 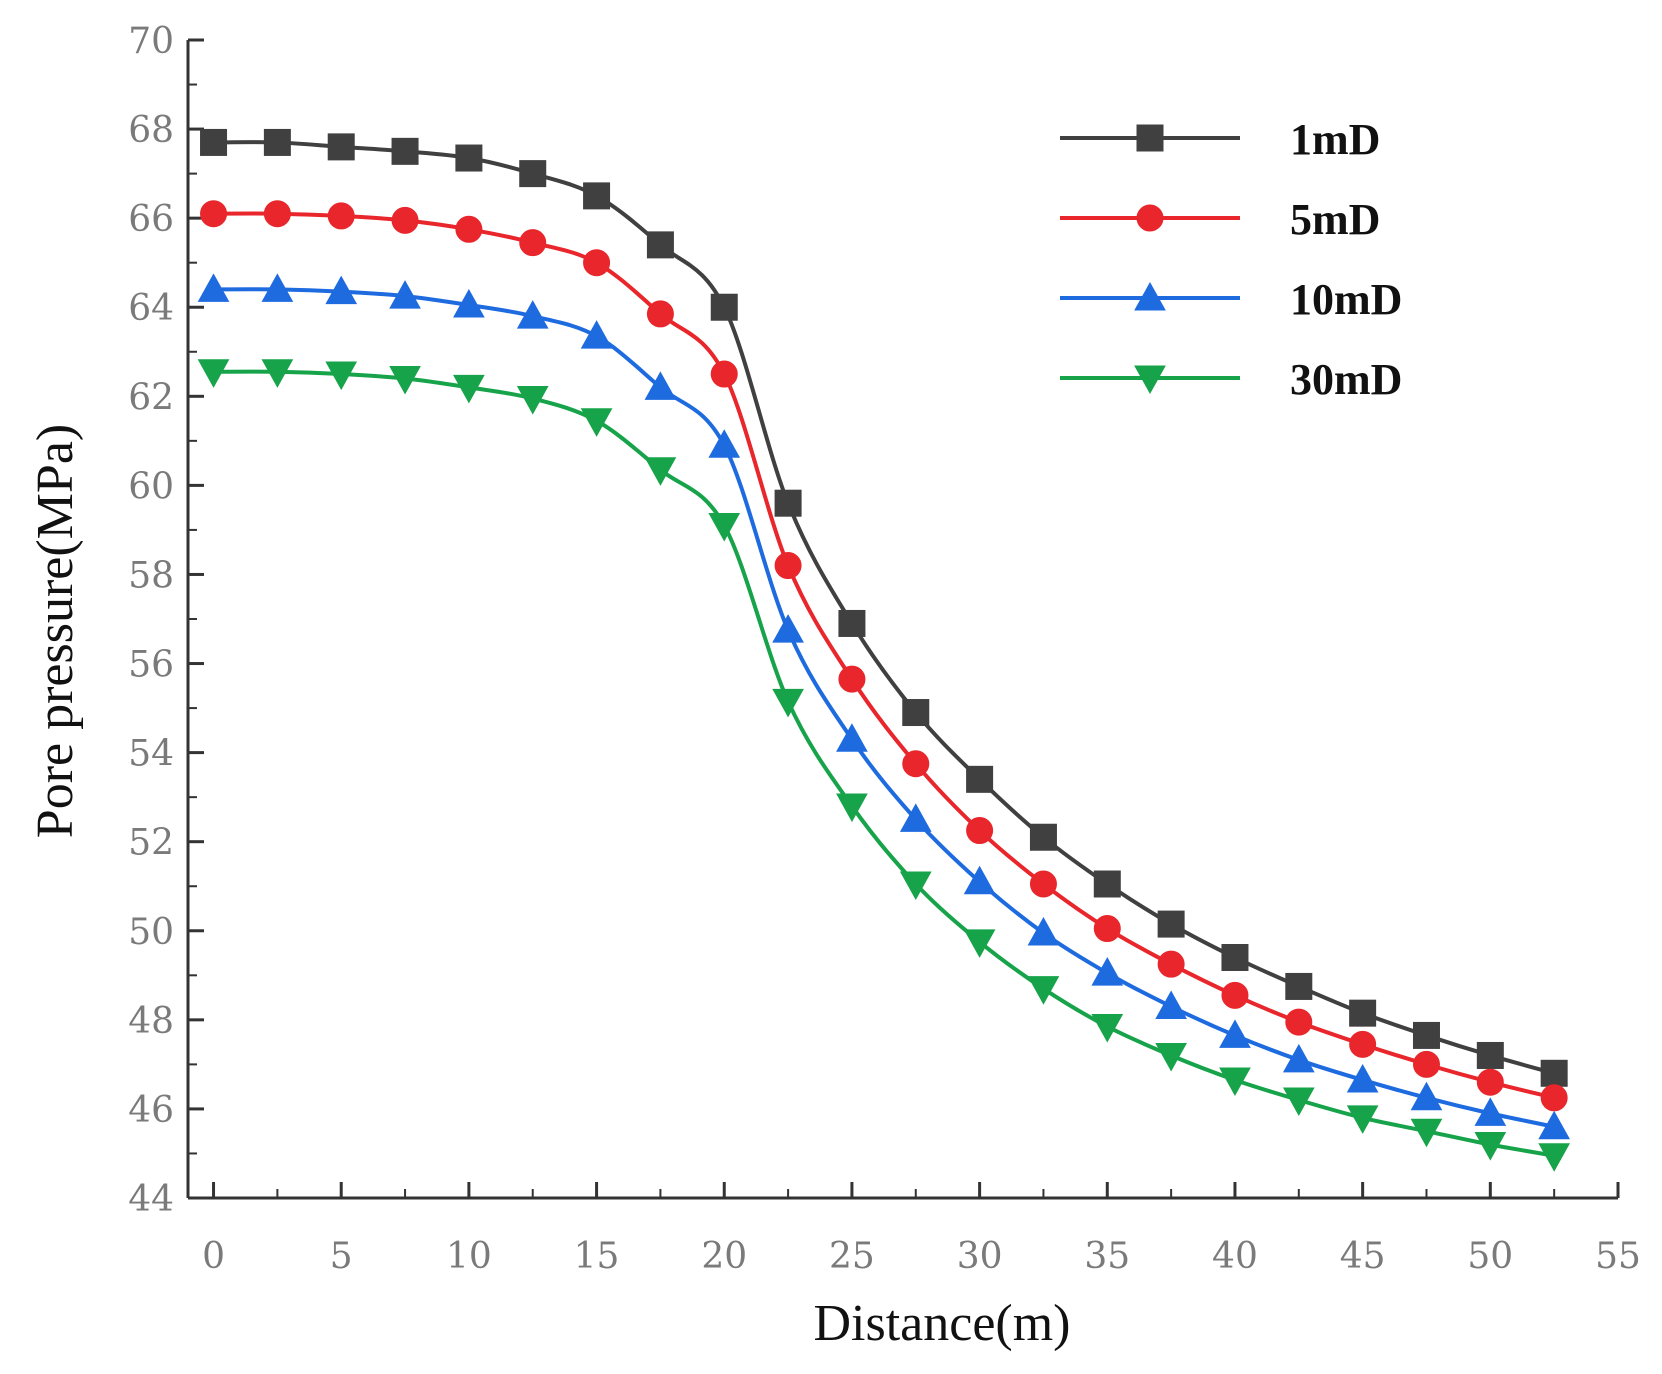 What do you see at coordinates (151, 665) in the screenshot?
I see `y-tick-label: 56` at bounding box center [151, 665].